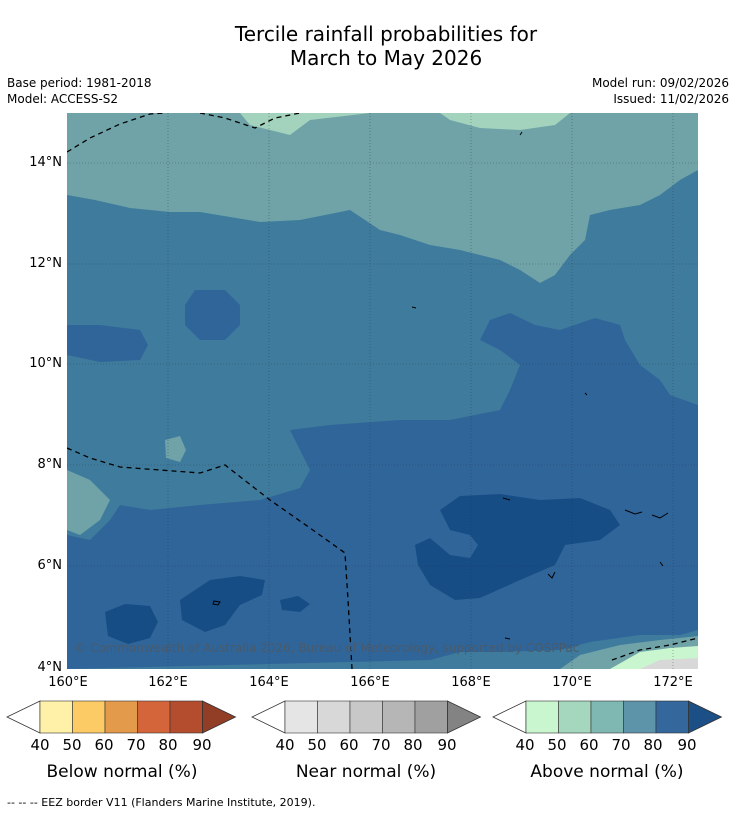 The height and width of the screenshot is (816, 736). What do you see at coordinates (50, 565) in the screenshot?
I see `lat-label-6n: 6°N` at bounding box center [50, 565].